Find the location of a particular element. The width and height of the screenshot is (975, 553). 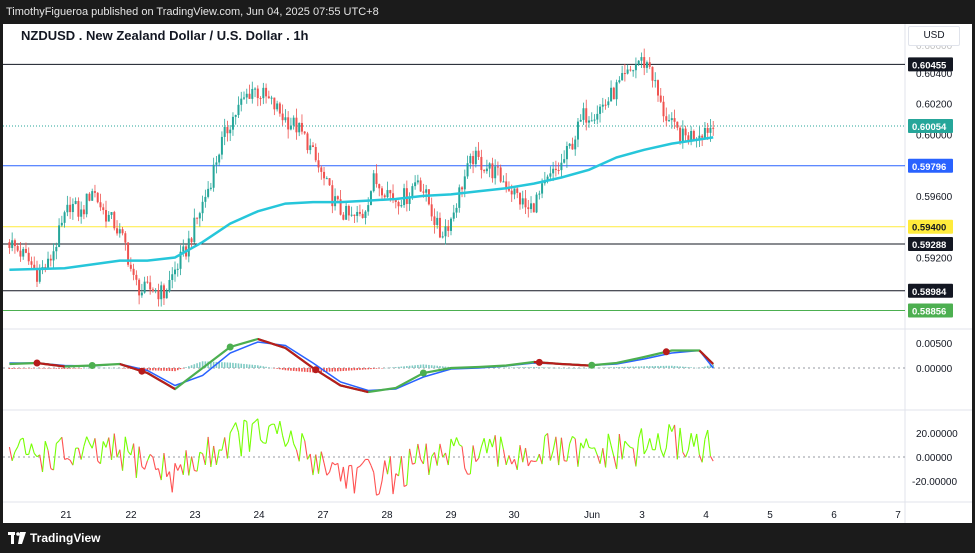

price-tick-label: 0.59600 is located at coordinates (934, 197).